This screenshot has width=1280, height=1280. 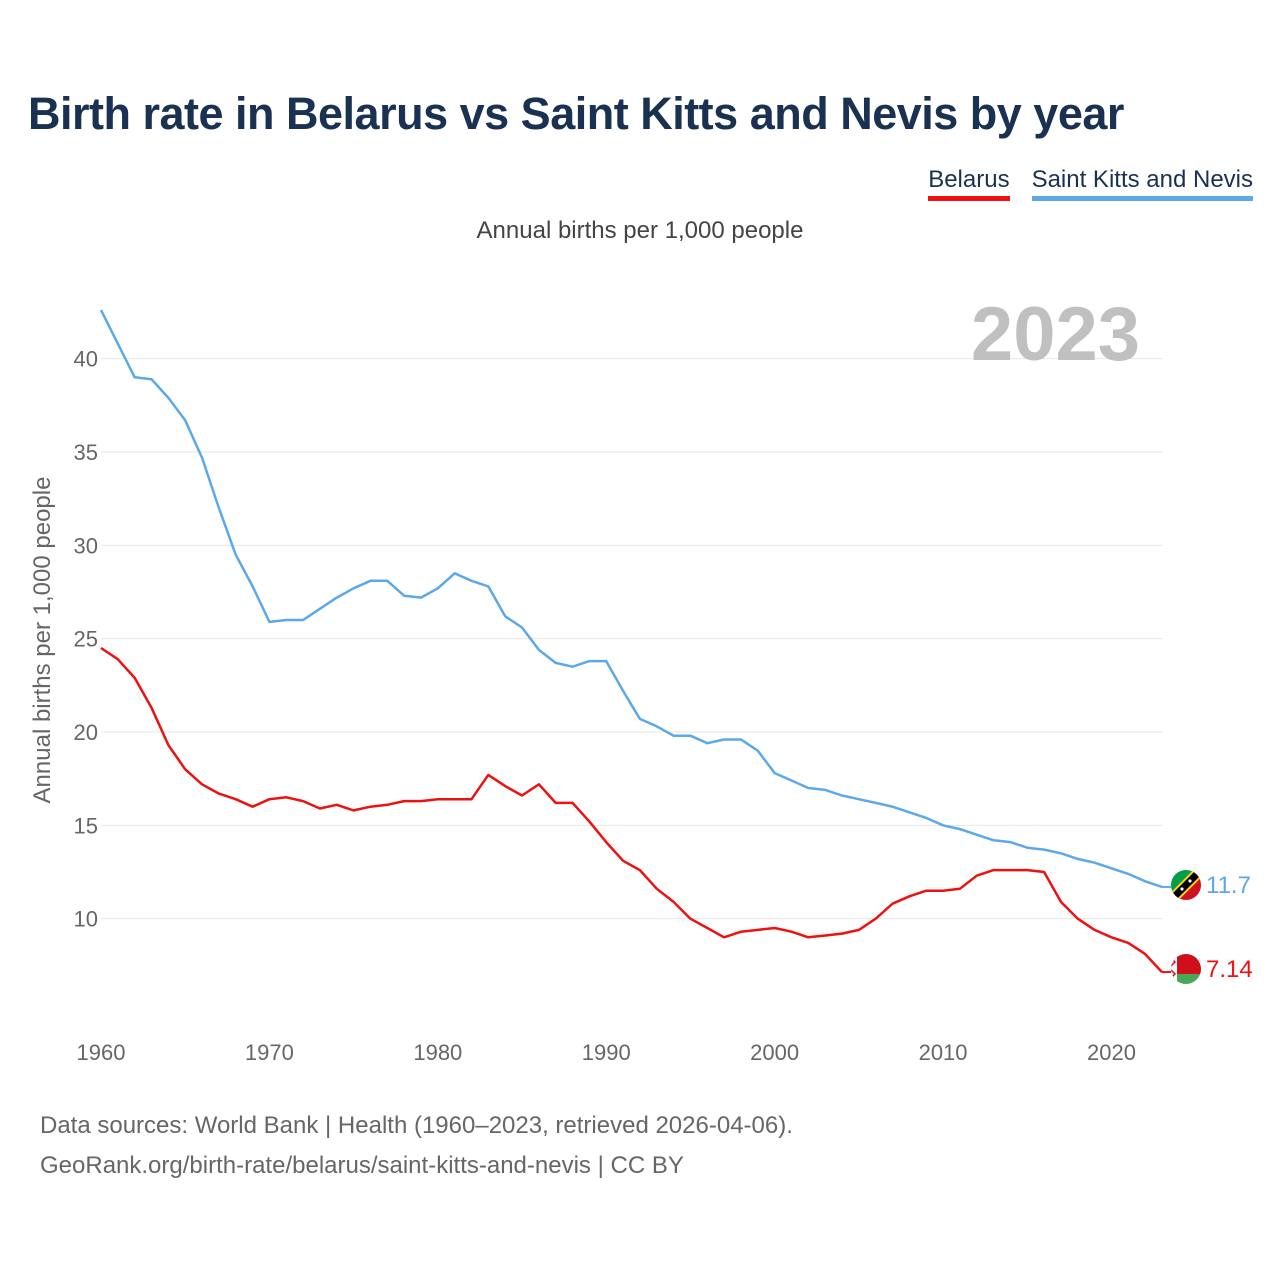 I want to click on legend-item-belarus: Belarus, so click(x=969, y=183).